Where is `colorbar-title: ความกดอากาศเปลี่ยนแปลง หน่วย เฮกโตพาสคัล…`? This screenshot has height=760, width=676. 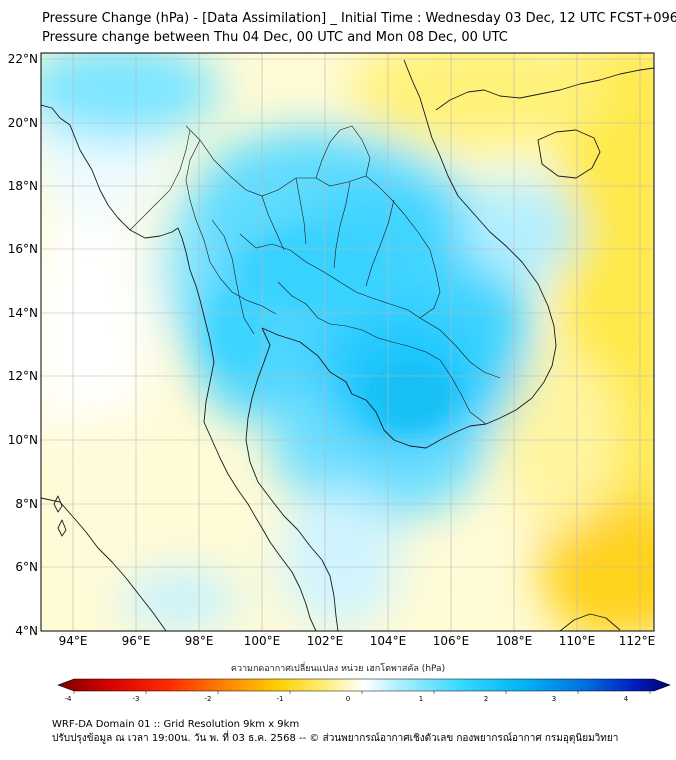
colorbar-title: ความกดอากาศเปลี่ยนแปลง หน่วย เฮกโตพาสคัล… is located at coordinates (338, 669).